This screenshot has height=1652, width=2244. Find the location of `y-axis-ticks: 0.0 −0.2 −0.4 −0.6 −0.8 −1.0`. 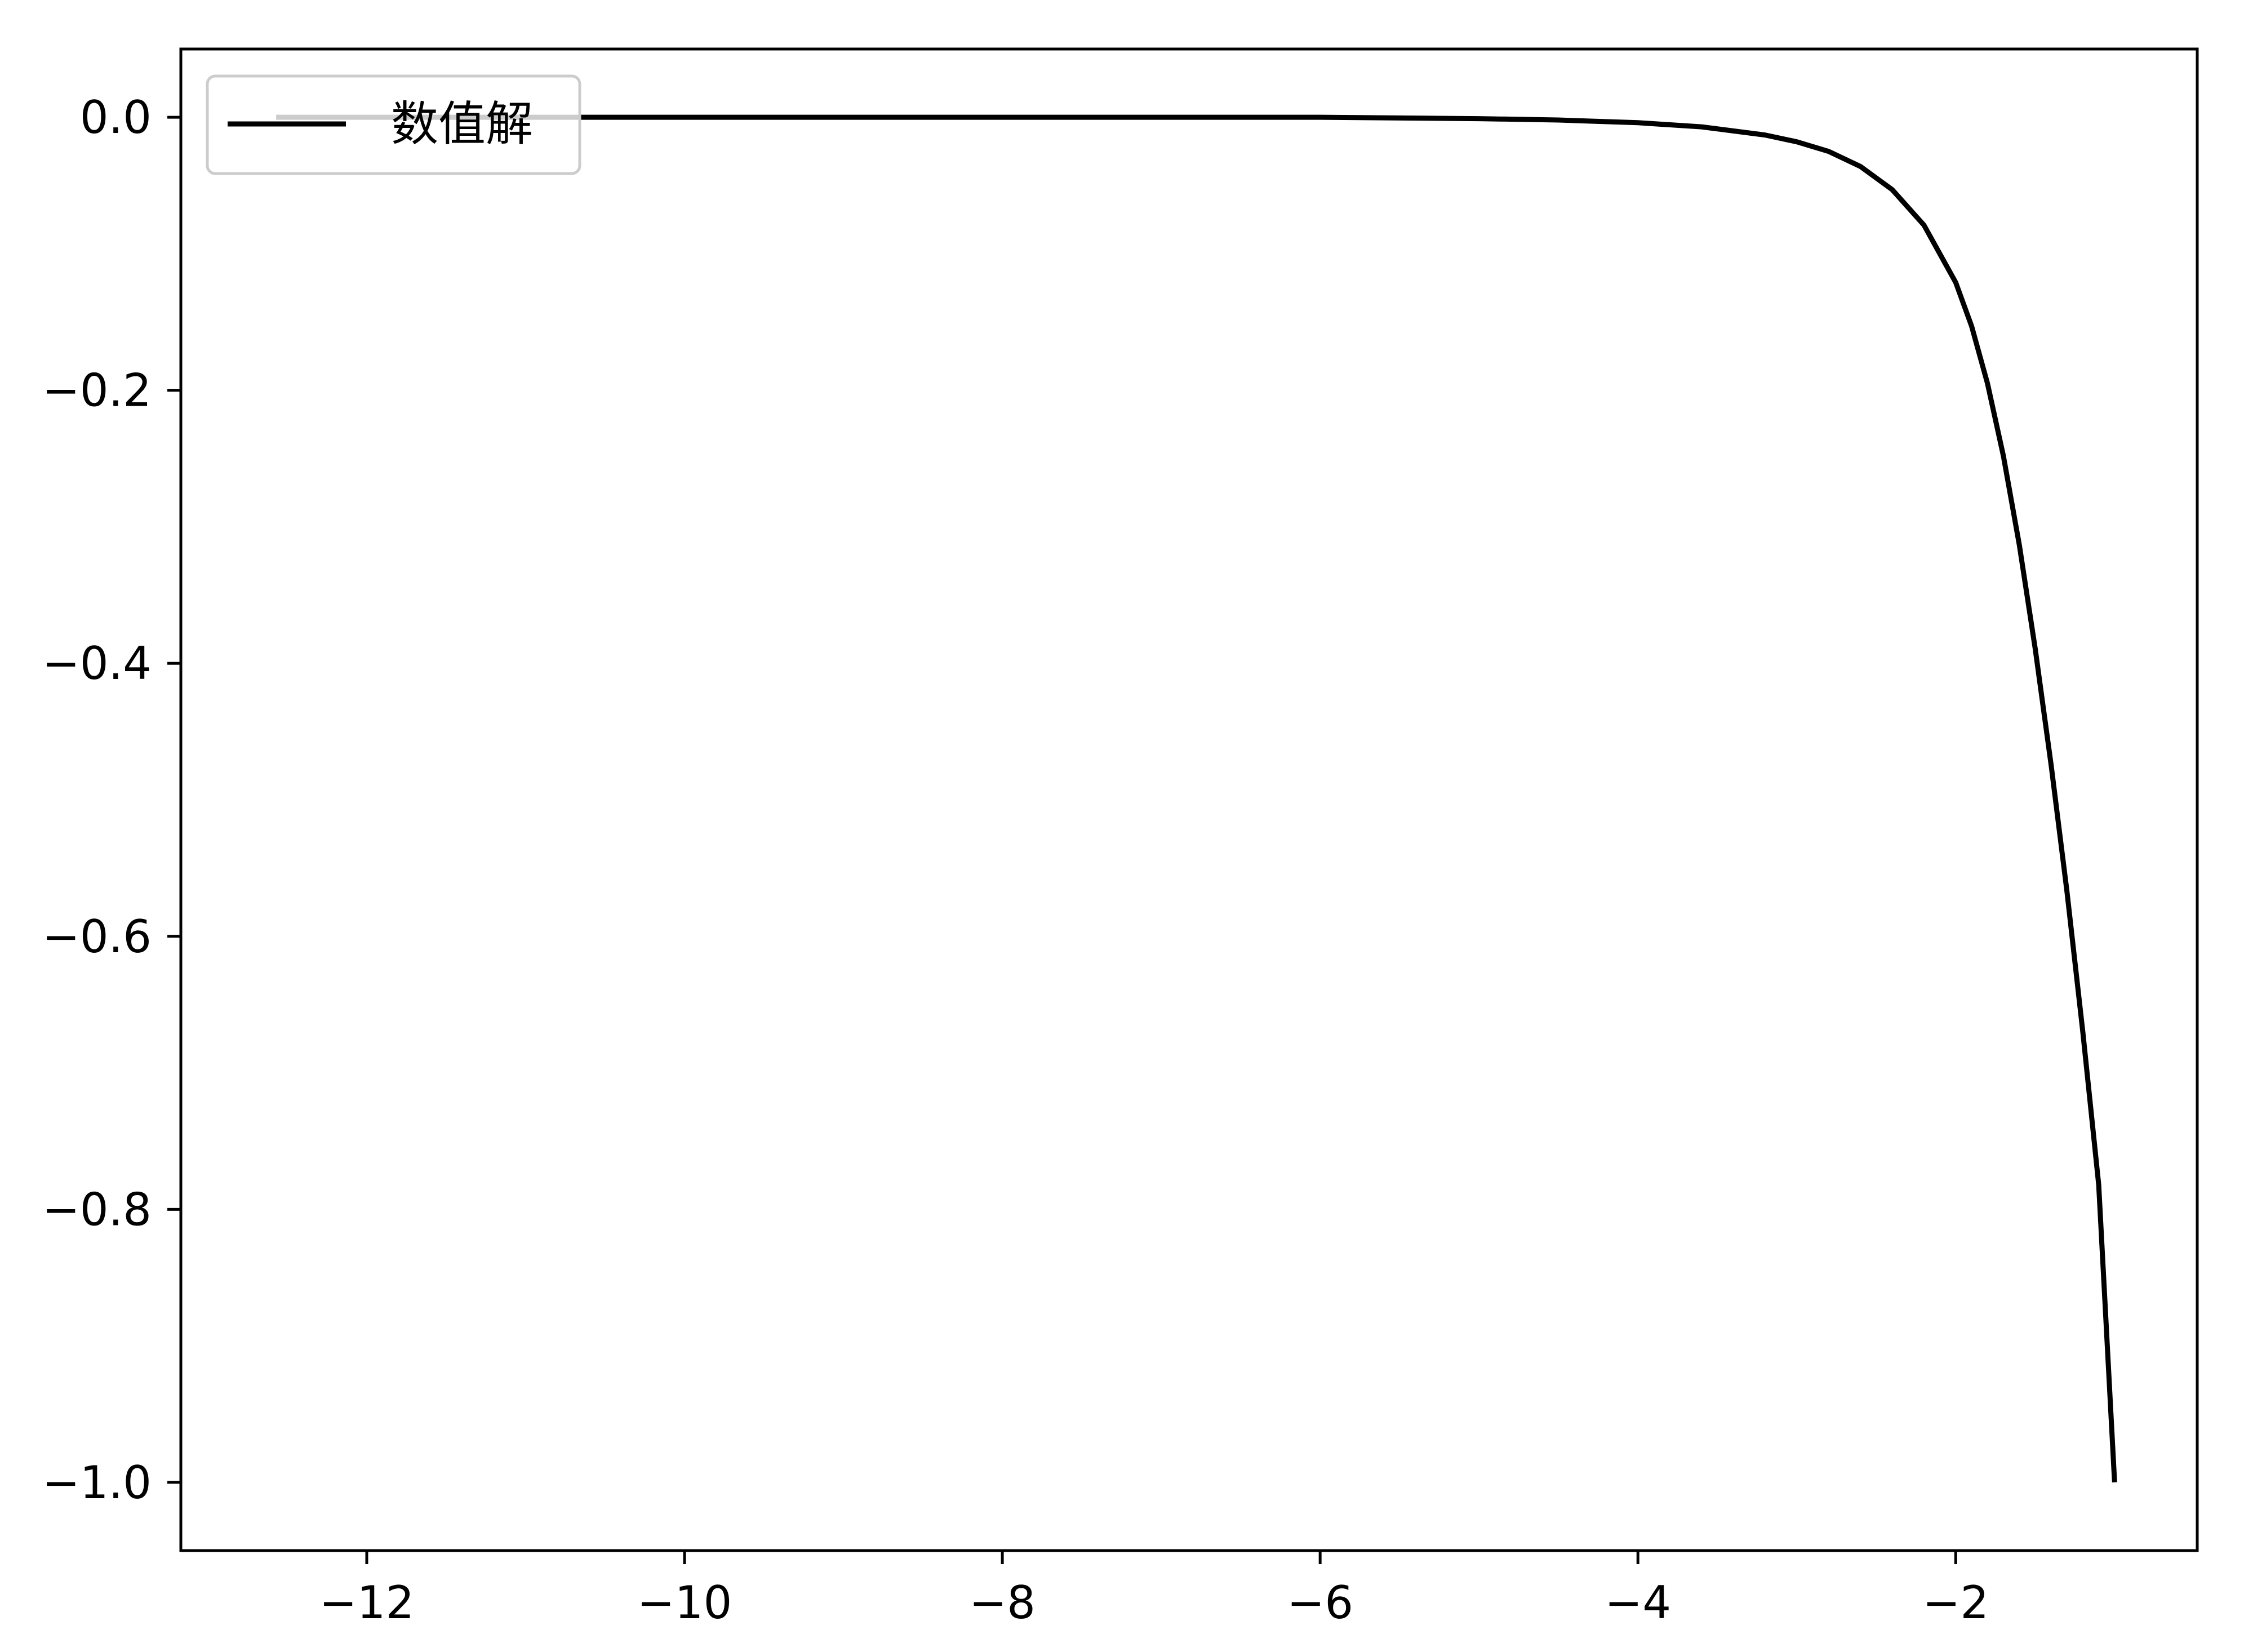

y-axis-ticks: 0.0 −0.2 −0.4 −0.6 −0.8 −1.0 is located at coordinates (111, 800).